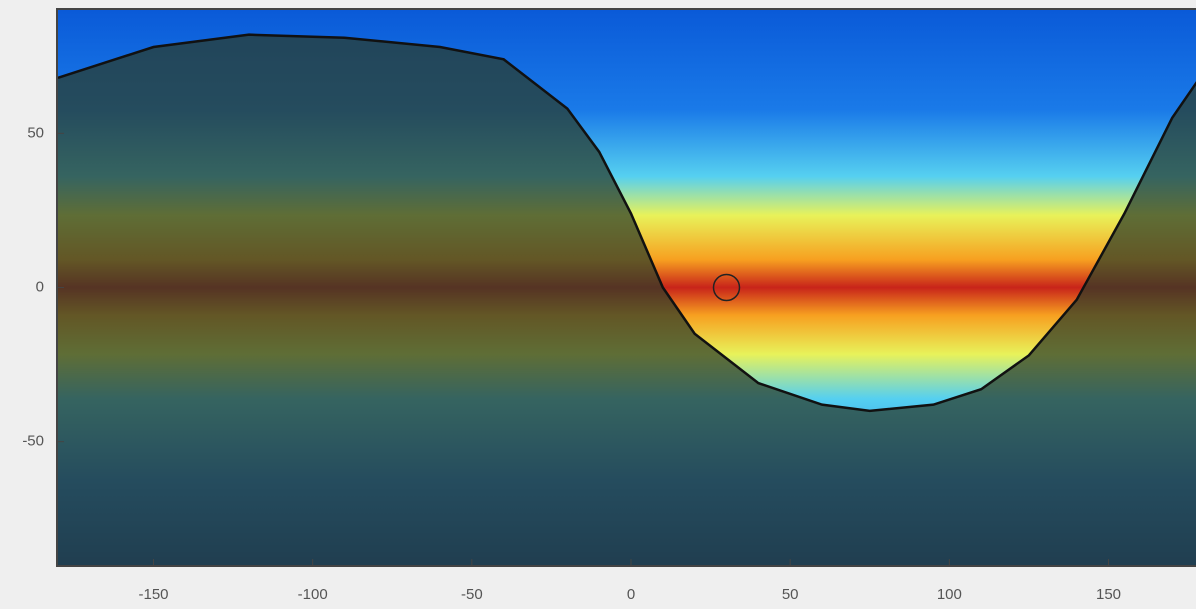 The height and width of the screenshot is (609, 1196). Describe the element at coordinates (1108, 594) in the screenshot. I see `x-tick-label: 150` at that location.